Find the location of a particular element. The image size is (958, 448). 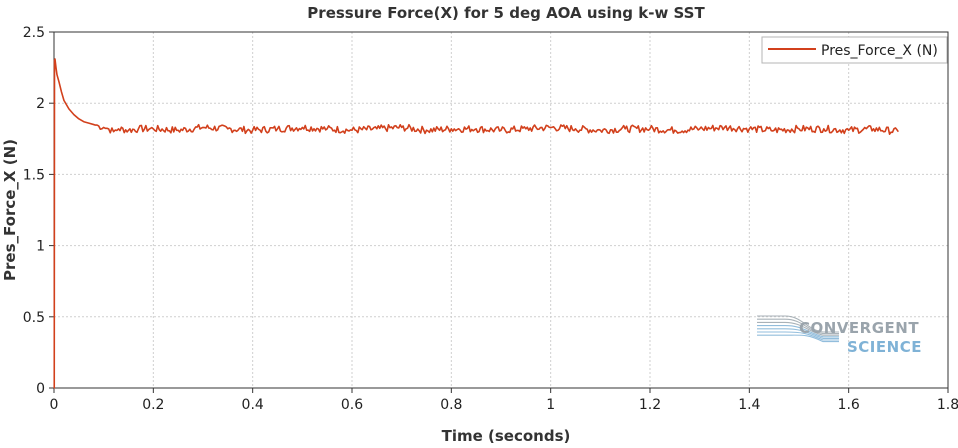

watermark-line2: SCIENCE is located at coordinates (884, 347).